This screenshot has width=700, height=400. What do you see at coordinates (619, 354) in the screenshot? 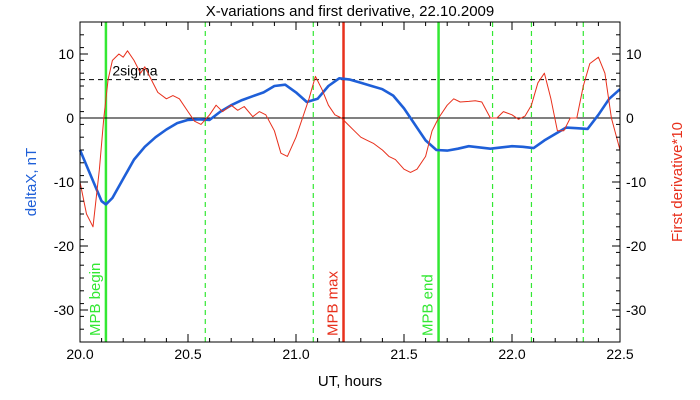
I see `x-tick-label: 22.5` at bounding box center [619, 354].